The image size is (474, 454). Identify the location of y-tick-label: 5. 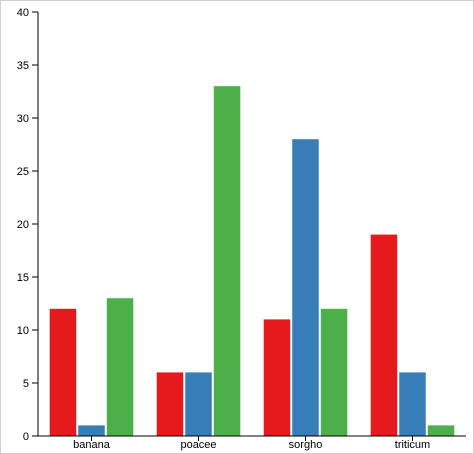
(26, 384).